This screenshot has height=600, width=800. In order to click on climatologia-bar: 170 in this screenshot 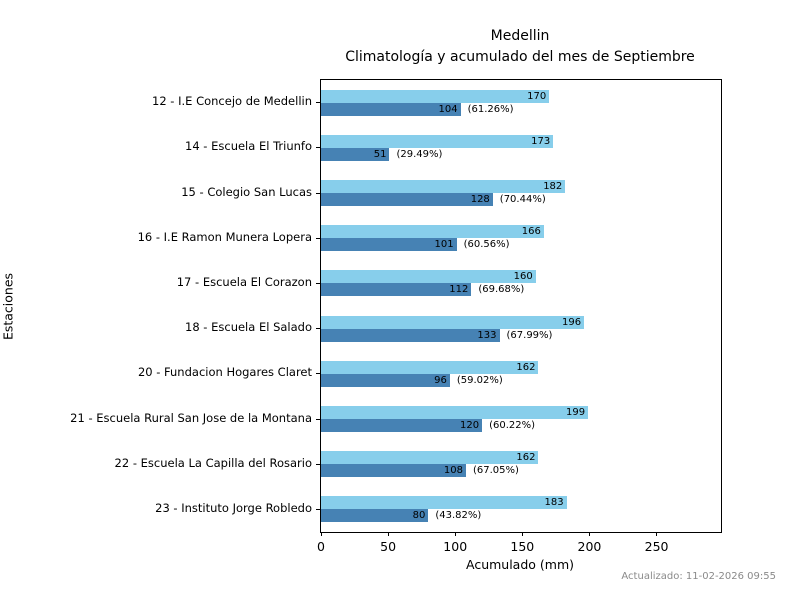, I will do `click(435, 96)`.